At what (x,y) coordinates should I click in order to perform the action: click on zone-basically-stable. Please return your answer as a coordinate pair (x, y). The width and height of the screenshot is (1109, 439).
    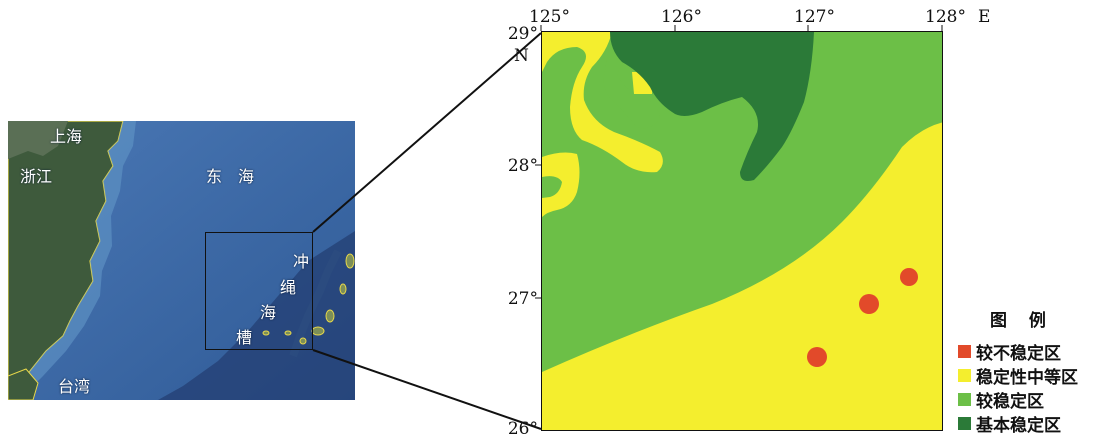
    Looking at the image, I should click on (712, 106).